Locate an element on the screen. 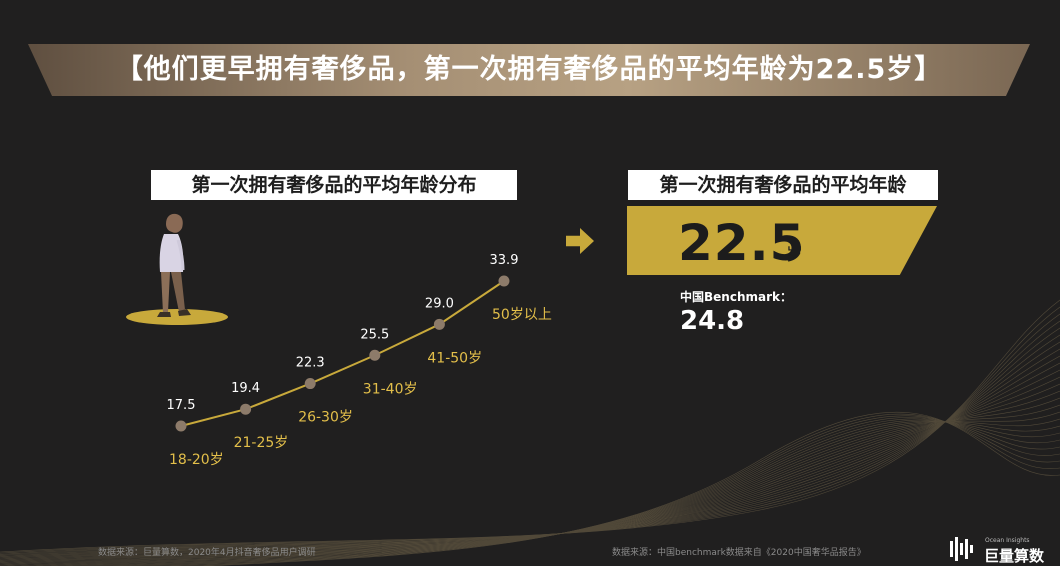 The height and width of the screenshot is (566, 1060). category-label: 21-25岁 is located at coordinates (261, 443).